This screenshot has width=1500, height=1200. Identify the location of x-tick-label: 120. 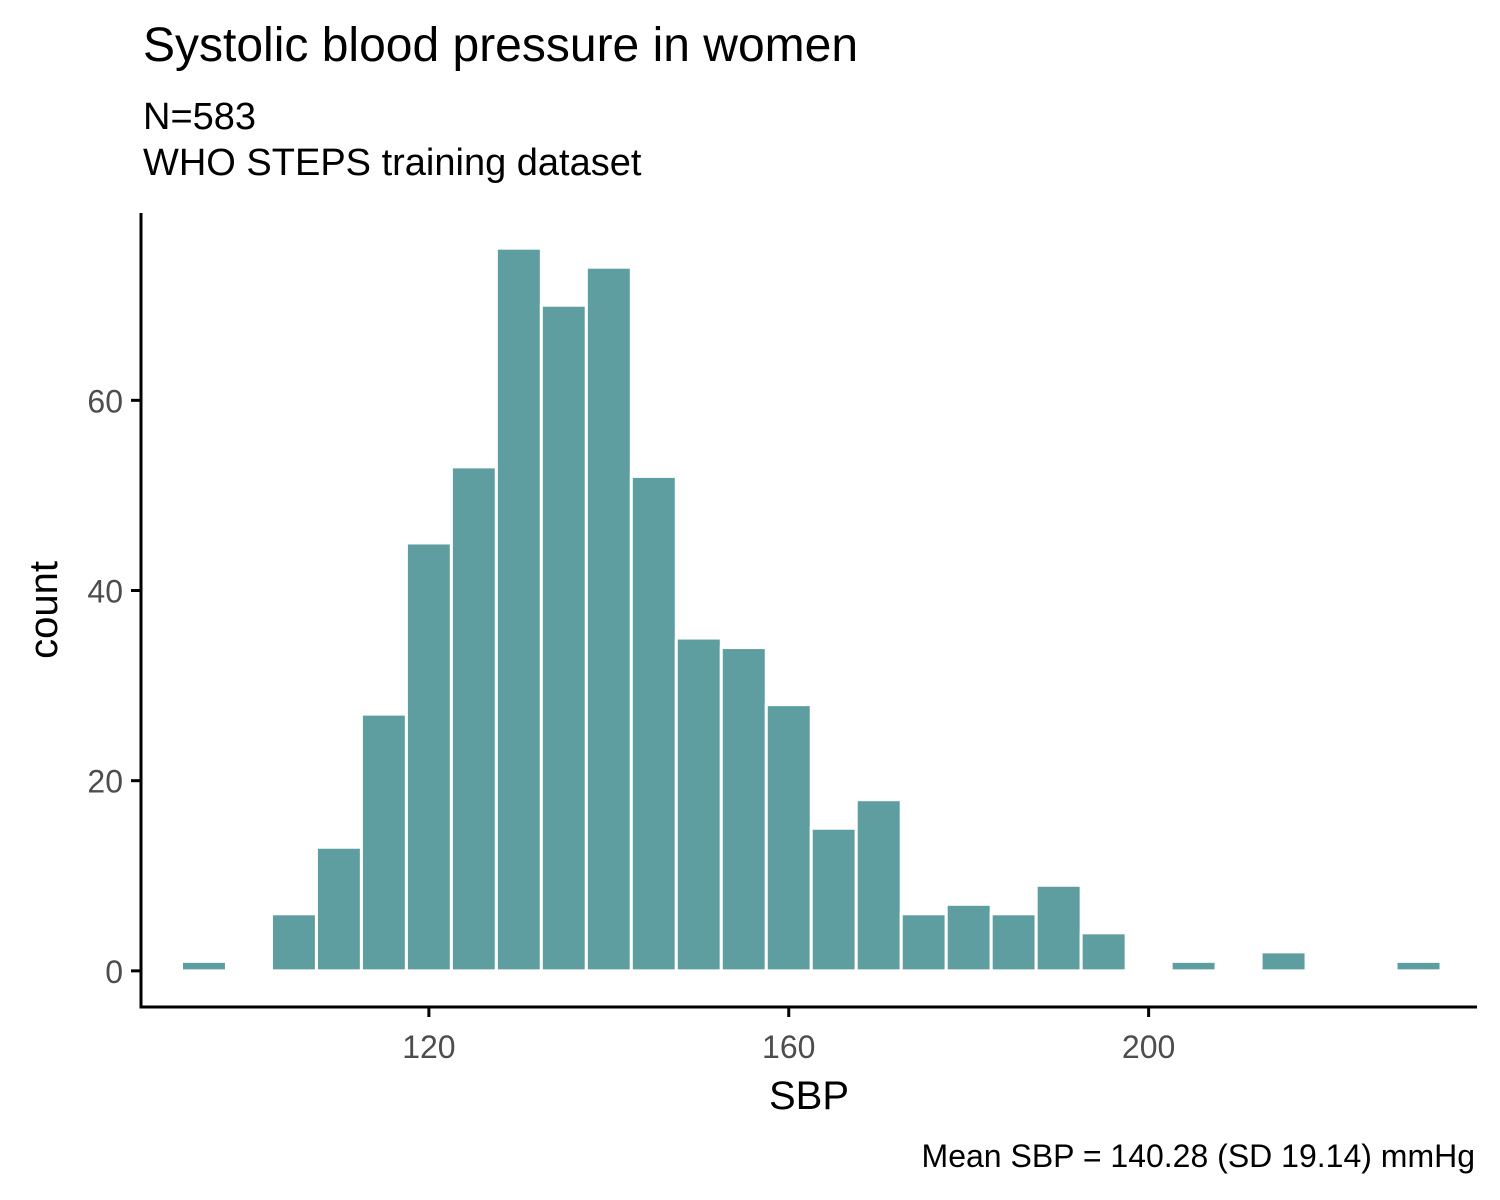
(428, 1047).